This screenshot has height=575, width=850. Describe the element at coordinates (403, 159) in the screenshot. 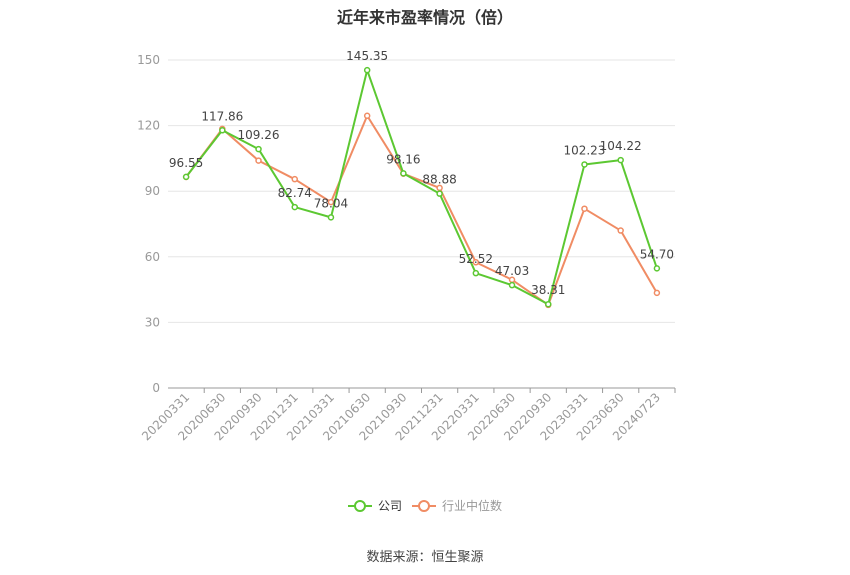

I see `data-label: 98.16` at that location.